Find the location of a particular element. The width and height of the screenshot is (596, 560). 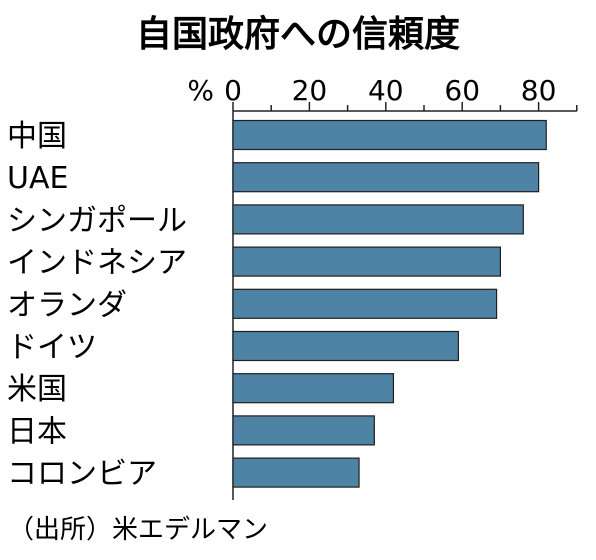

category-label: インドネシア is located at coordinates (97, 263).